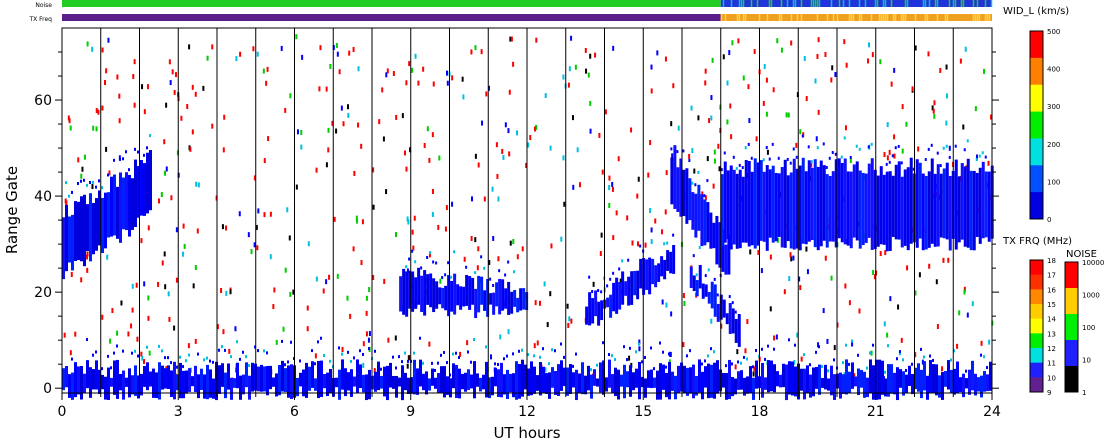 The height and width of the screenshot is (441, 1108). What do you see at coordinates (40, 19) in the screenshot?
I see `strip-label: TX Freq` at bounding box center [40, 19].